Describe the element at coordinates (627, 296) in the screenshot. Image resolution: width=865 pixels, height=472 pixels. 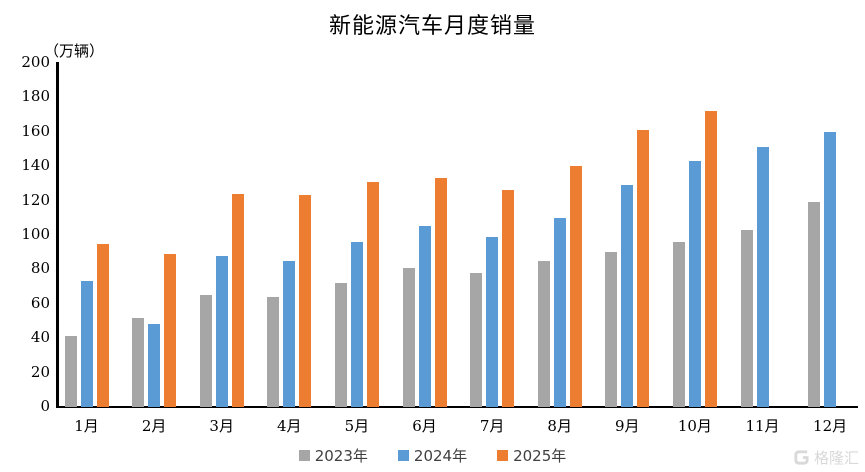
I see `bar-2024年-9月` at that location.